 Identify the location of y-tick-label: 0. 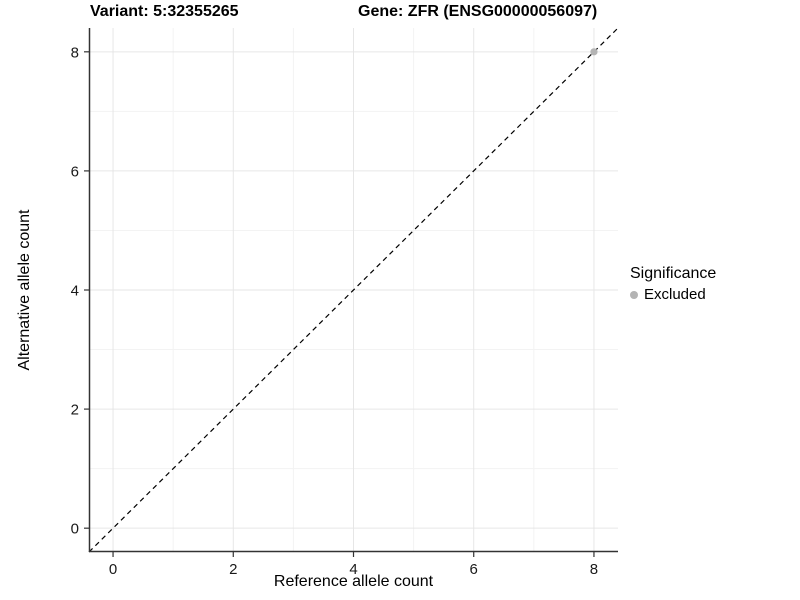
(75, 529).